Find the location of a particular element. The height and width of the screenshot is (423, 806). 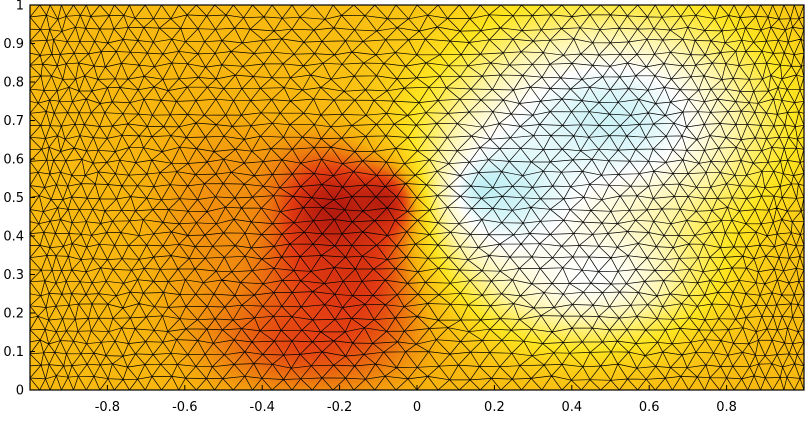

y-tick-label: 0.7 is located at coordinates (13, 121).